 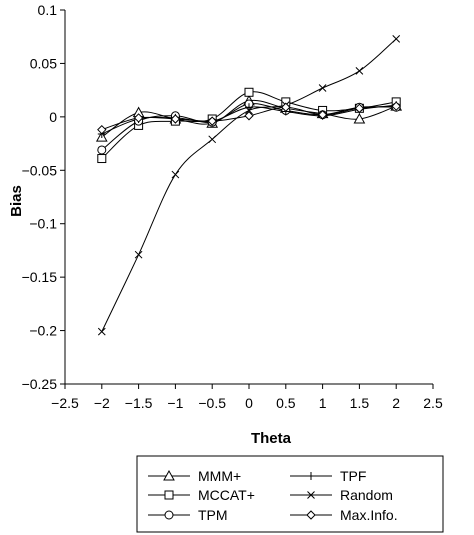 I want to click on x-tick-label: 1, so click(x=323, y=403).